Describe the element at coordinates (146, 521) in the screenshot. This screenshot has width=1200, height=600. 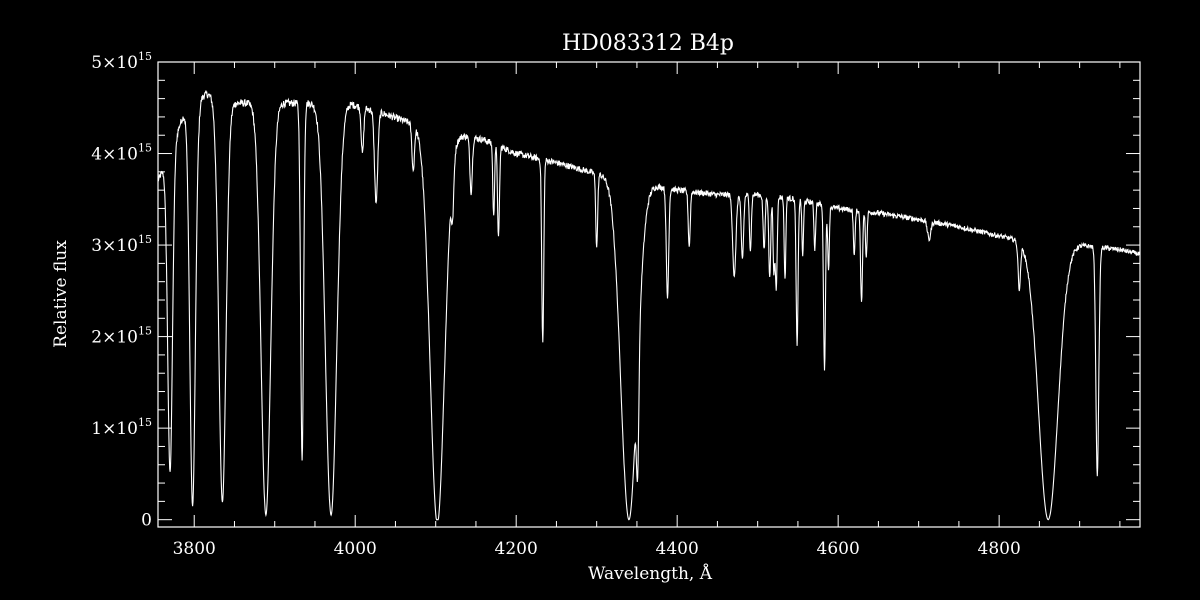
I see `y-tick-label: 0` at that location.